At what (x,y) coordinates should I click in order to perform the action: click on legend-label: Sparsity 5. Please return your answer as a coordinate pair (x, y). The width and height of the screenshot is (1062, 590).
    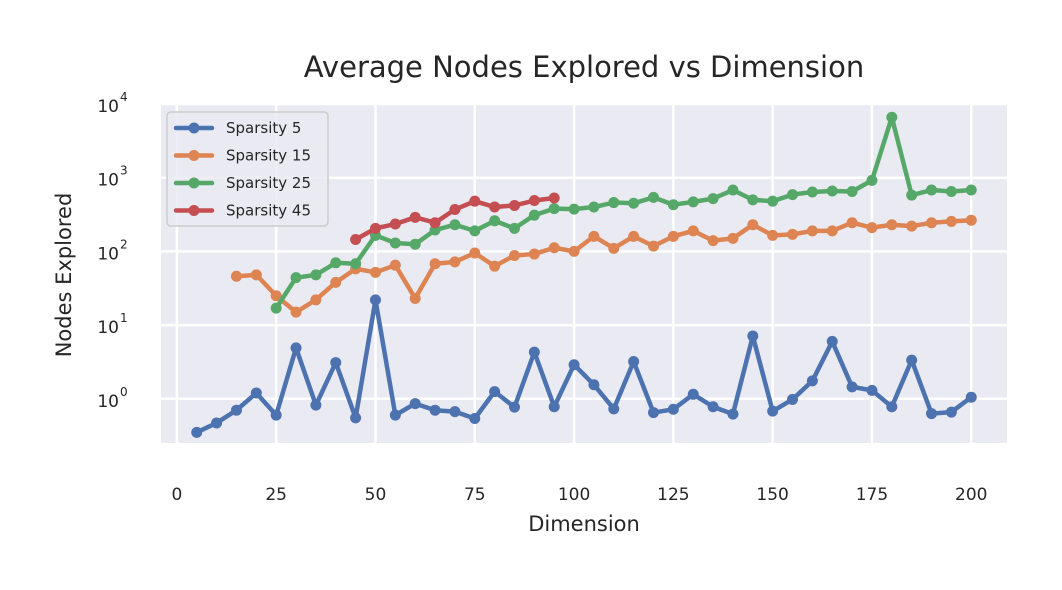
    Looking at the image, I should click on (263, 128).